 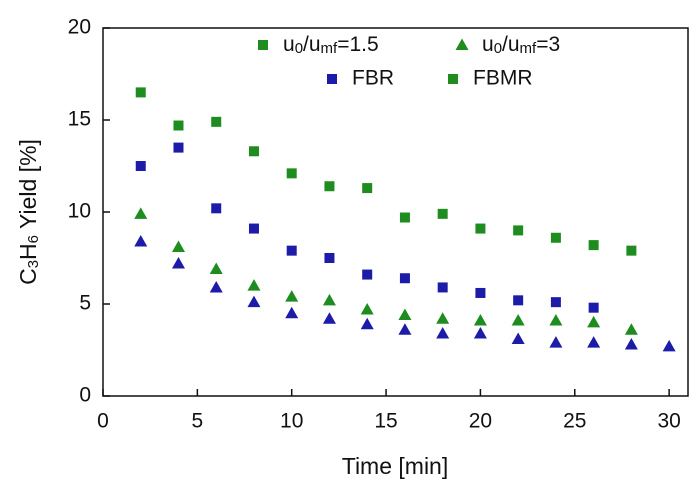 I want to click on legend-label: u0/umf=1.5, so click(x=331, y=45).